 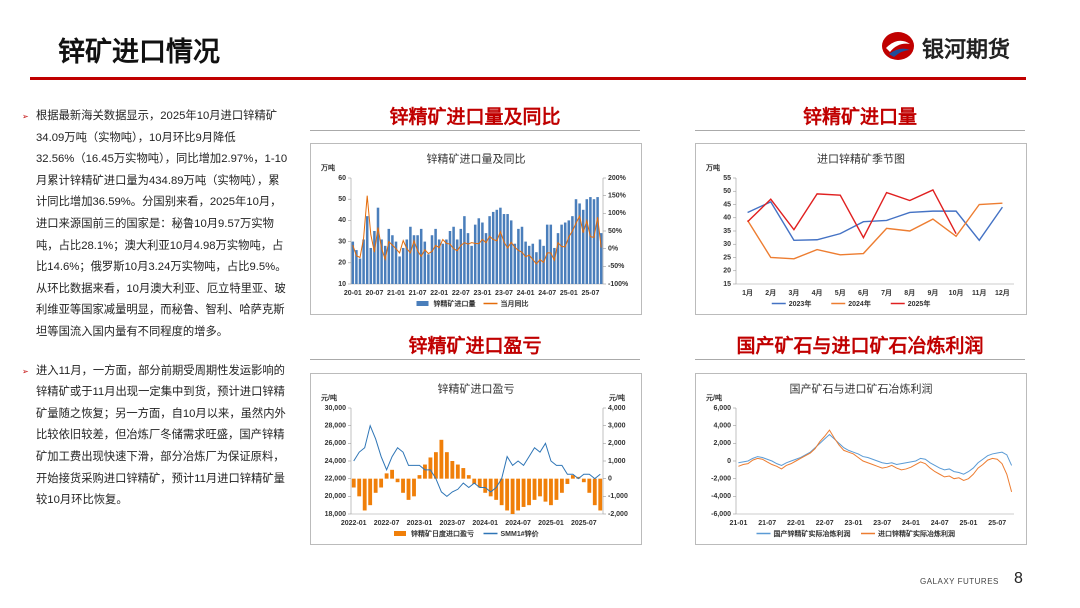 What do you see at coordinates (475, 359) in the screenshot?
I see `panel-rule` at bounding box center [475, 359].